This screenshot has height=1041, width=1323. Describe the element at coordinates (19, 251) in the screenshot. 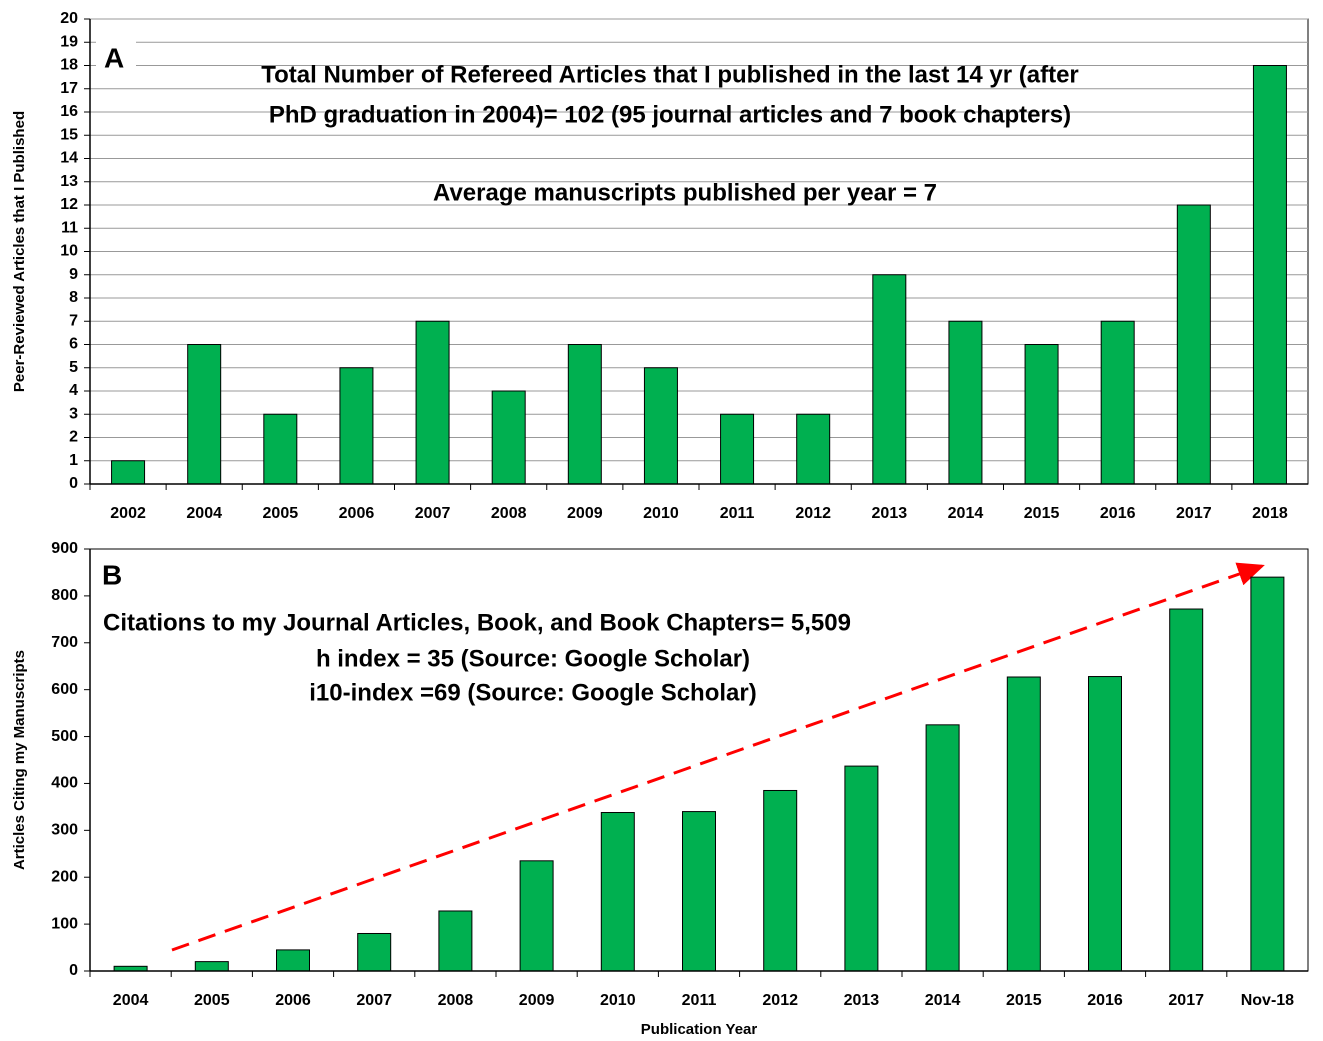

I see `y-axis-label: Peer-Reviewed Articles that I Published` at that location.